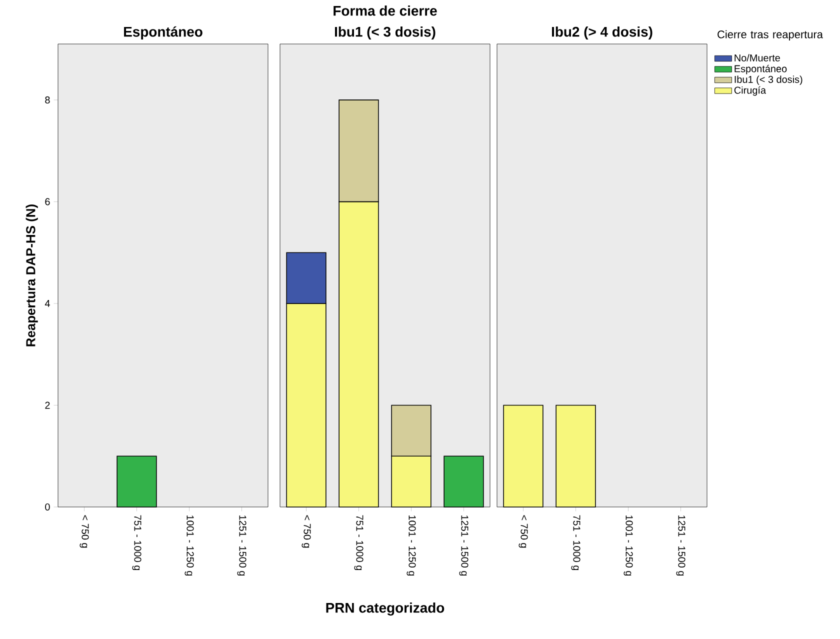  What do you see at coordinates (757, 58) in the screenshot?
I see `legend-label: No/Muerte` at bounding box center [757, 58].